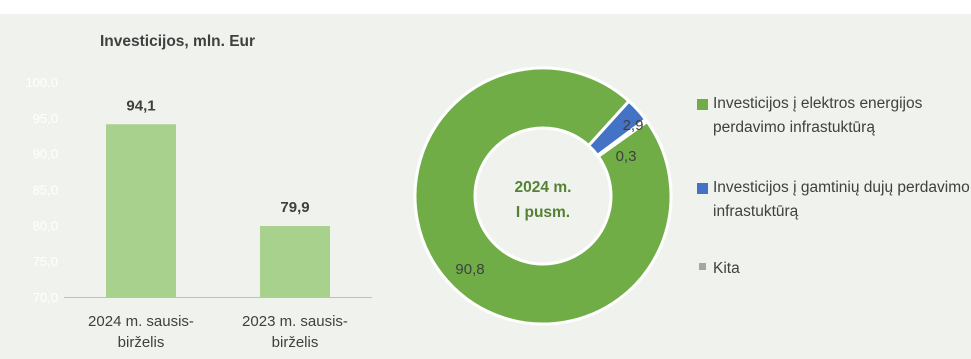  What do you see at coordinates (702, 266) in the screenshot?
I see `legend-swatch-other` at bounding box center [702, 266].